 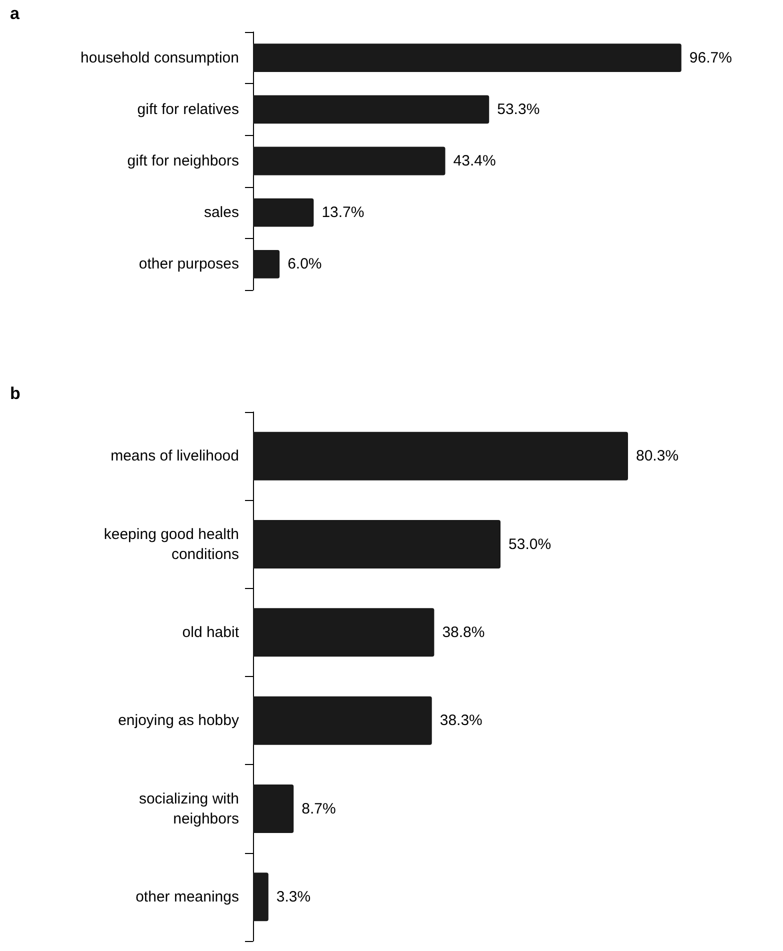 I want to click on y-tick-label: other meanings, so click(x=187, y=897).